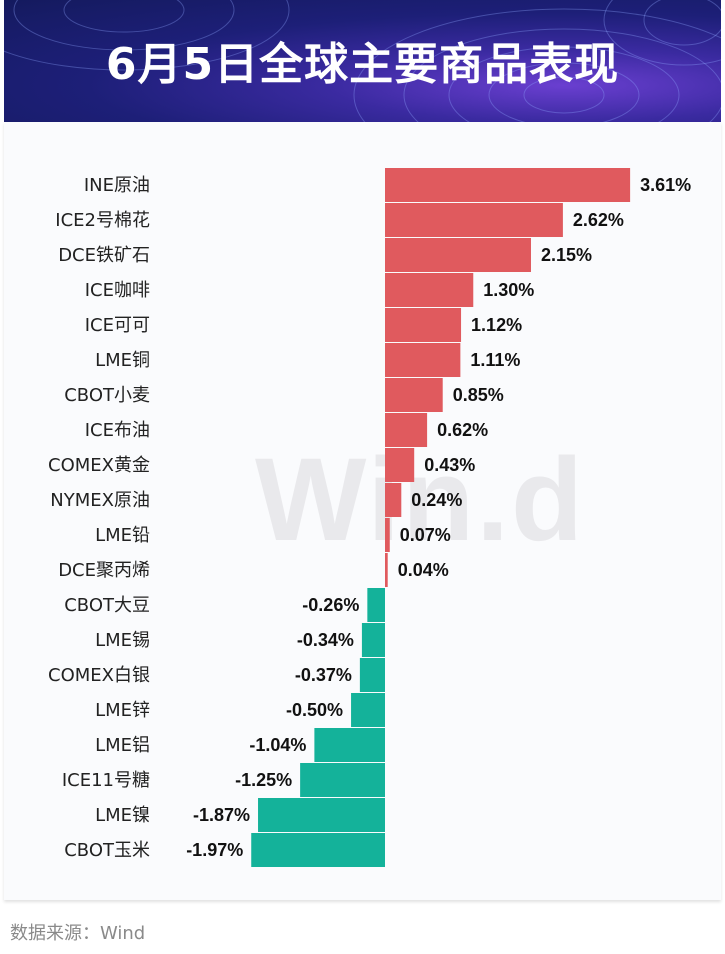 The image size is (725, 954). Describe the element at coordinates (122, 360) in the screenshot. I see `category-label: LME铜` at that location.